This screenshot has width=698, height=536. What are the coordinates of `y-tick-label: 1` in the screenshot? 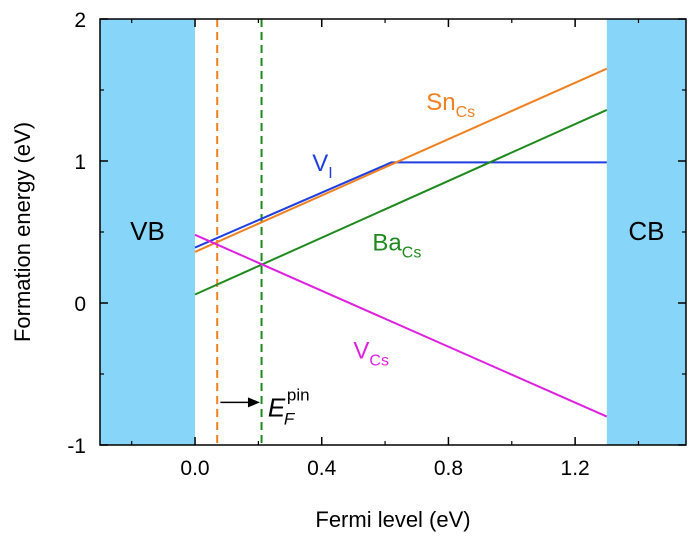 It's located at (80, 162).